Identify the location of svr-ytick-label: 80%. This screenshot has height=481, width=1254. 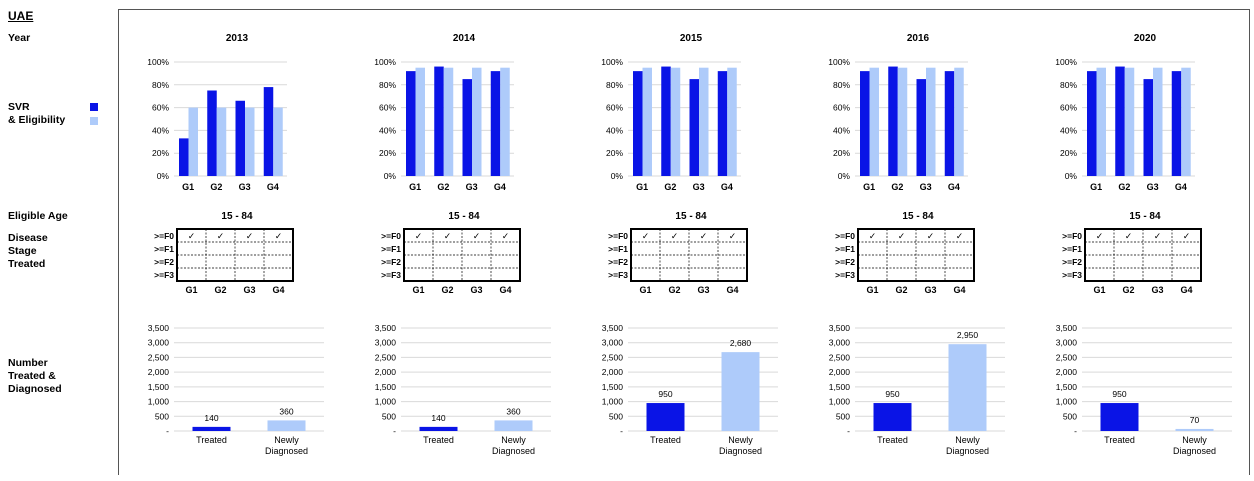
(1068, 85).